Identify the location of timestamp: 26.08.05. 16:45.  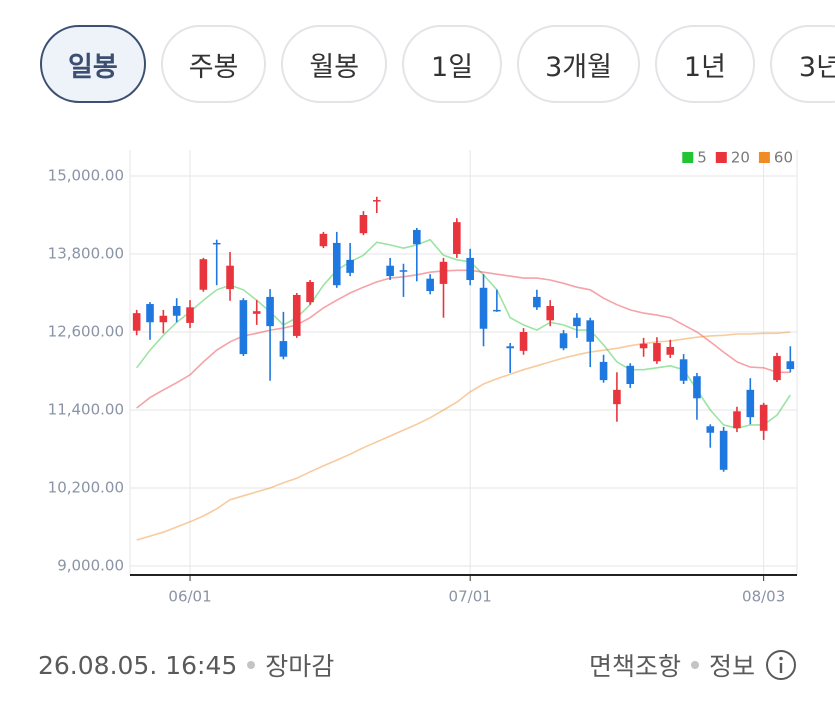
(138, 665).